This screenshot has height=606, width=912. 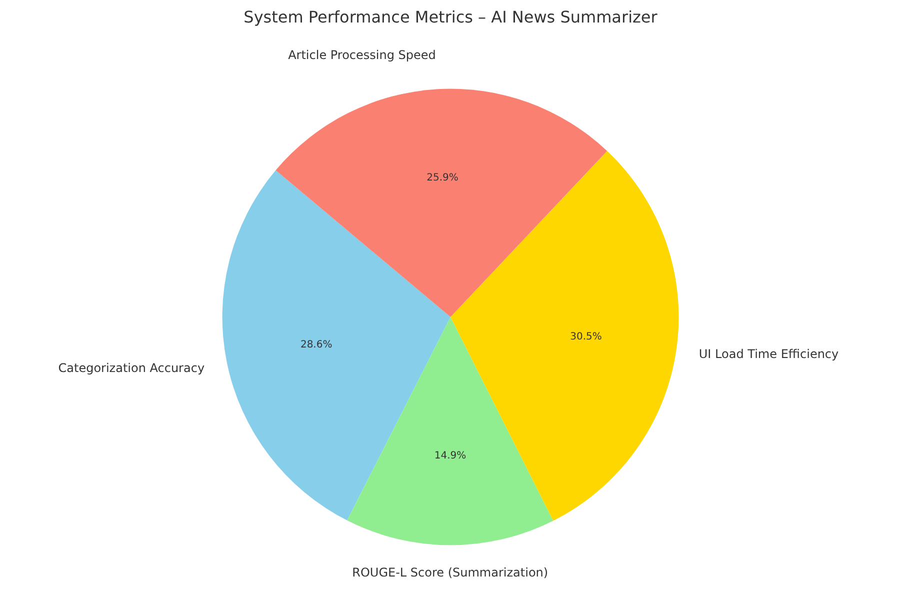 What do you see at coordinates (316, 344) in the screenshot?
I see `data-label: 28.6%` at bounding box center [316, 344].